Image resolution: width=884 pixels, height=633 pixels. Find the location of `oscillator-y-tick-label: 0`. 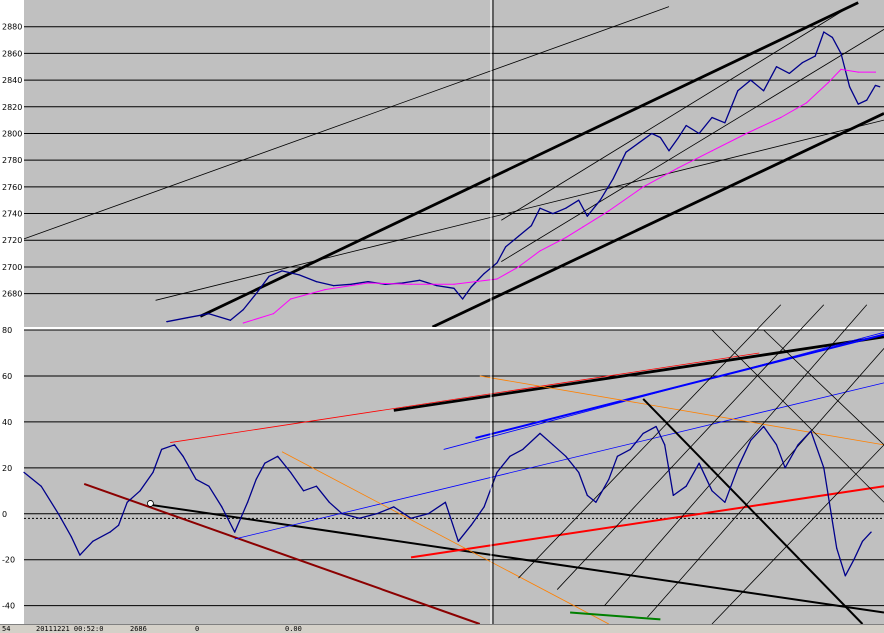

oscillator-y-tick-label: 0 is located at coordinates (4, 514).